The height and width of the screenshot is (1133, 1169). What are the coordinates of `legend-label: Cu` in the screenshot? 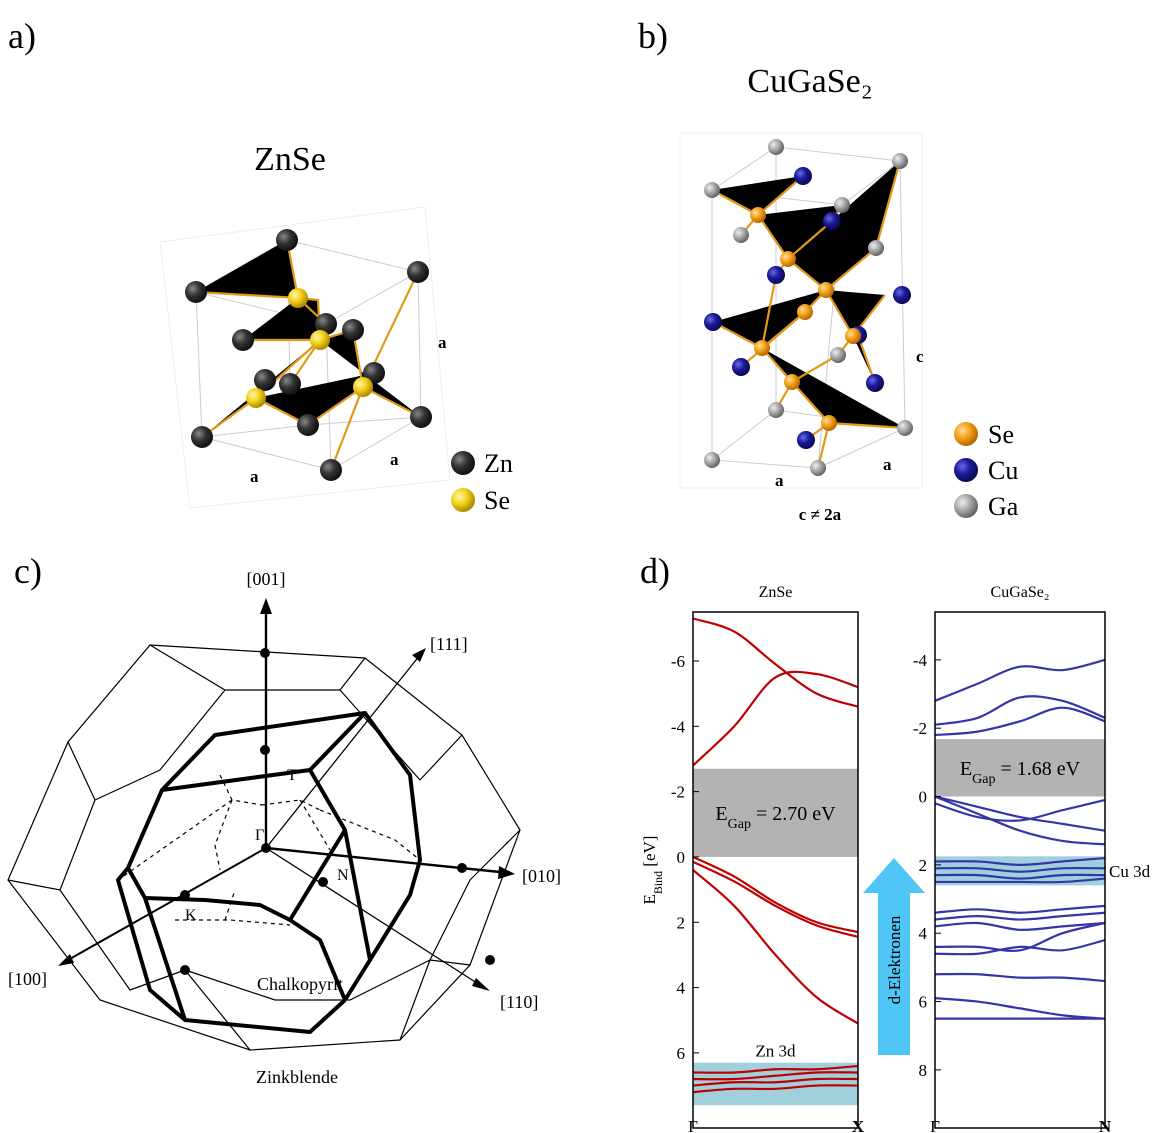 It's located at (1003, 470).